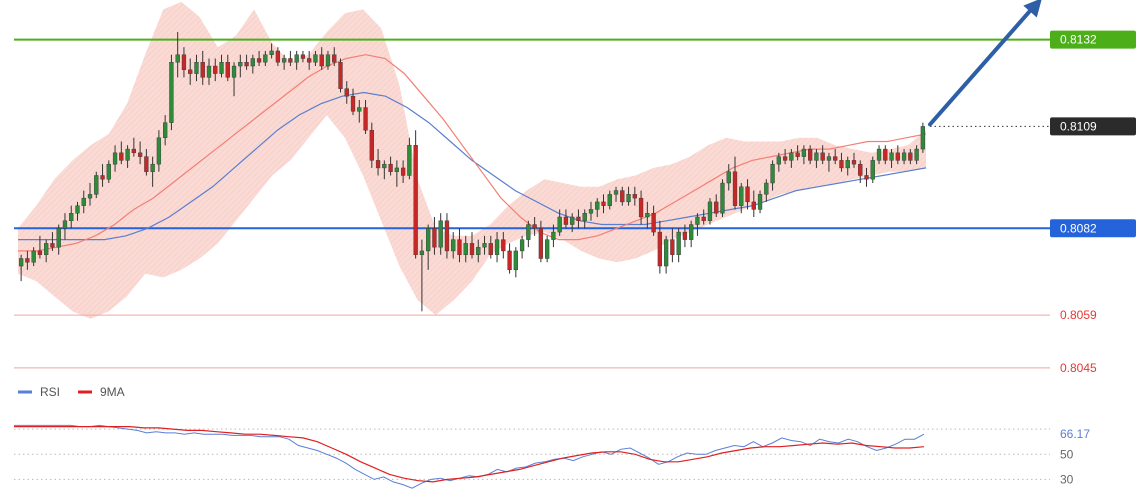  I want to click on level-label: 0.8059, so click(1078, 315).